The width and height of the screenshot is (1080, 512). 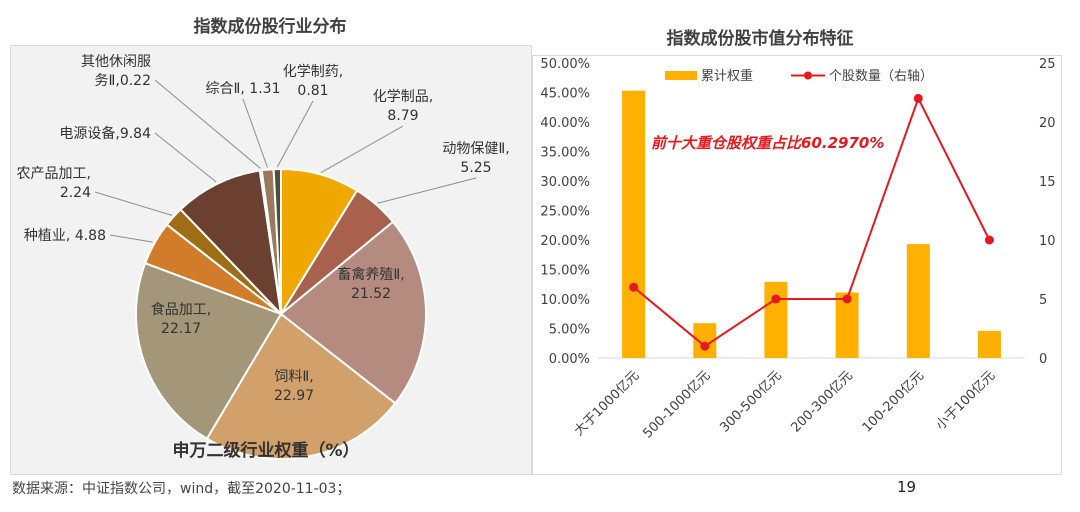 What do you see at coordinates (181, 309) in the screenshot?
I see `pie-data-label: 食品加工,` at bounding box center [181, 309].